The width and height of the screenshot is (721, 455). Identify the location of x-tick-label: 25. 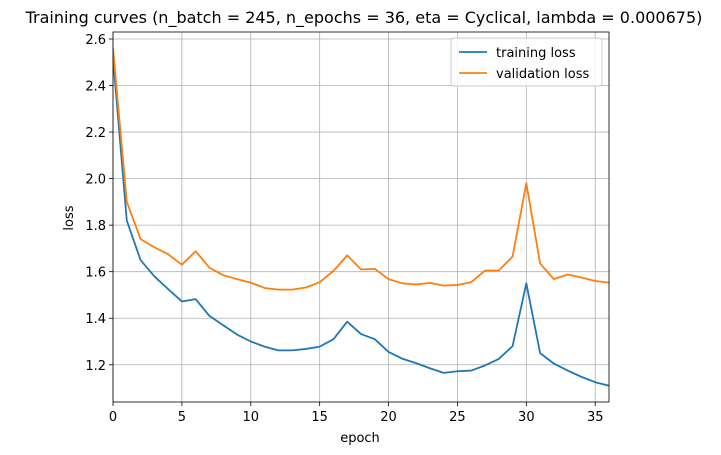
(457, 417).